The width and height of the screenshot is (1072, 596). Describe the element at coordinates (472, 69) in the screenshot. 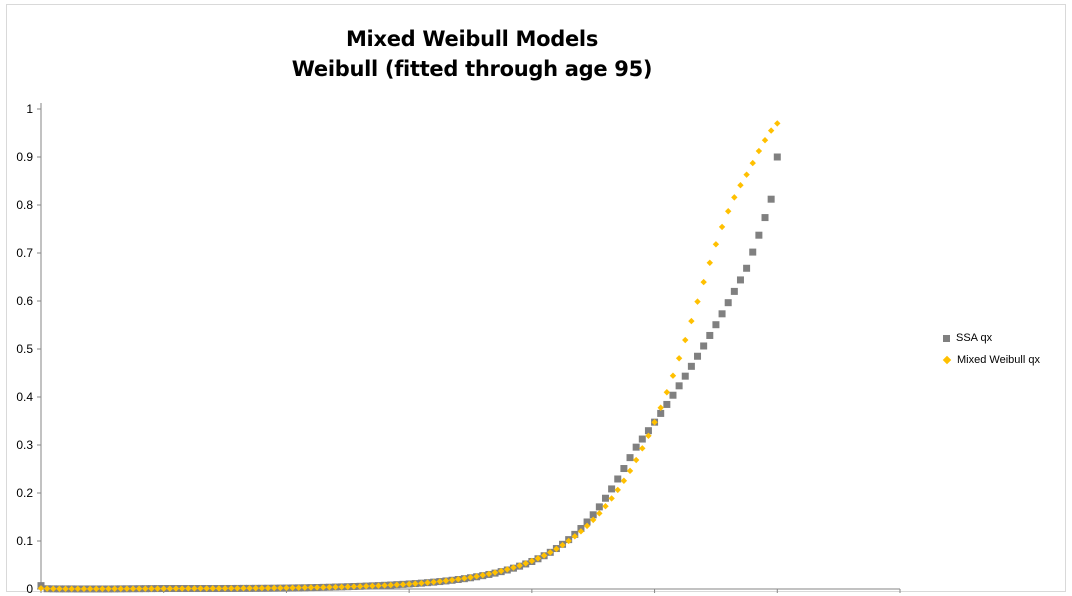

I see `chart-subtitle: Weibull (fitted through age 95)` at that location.